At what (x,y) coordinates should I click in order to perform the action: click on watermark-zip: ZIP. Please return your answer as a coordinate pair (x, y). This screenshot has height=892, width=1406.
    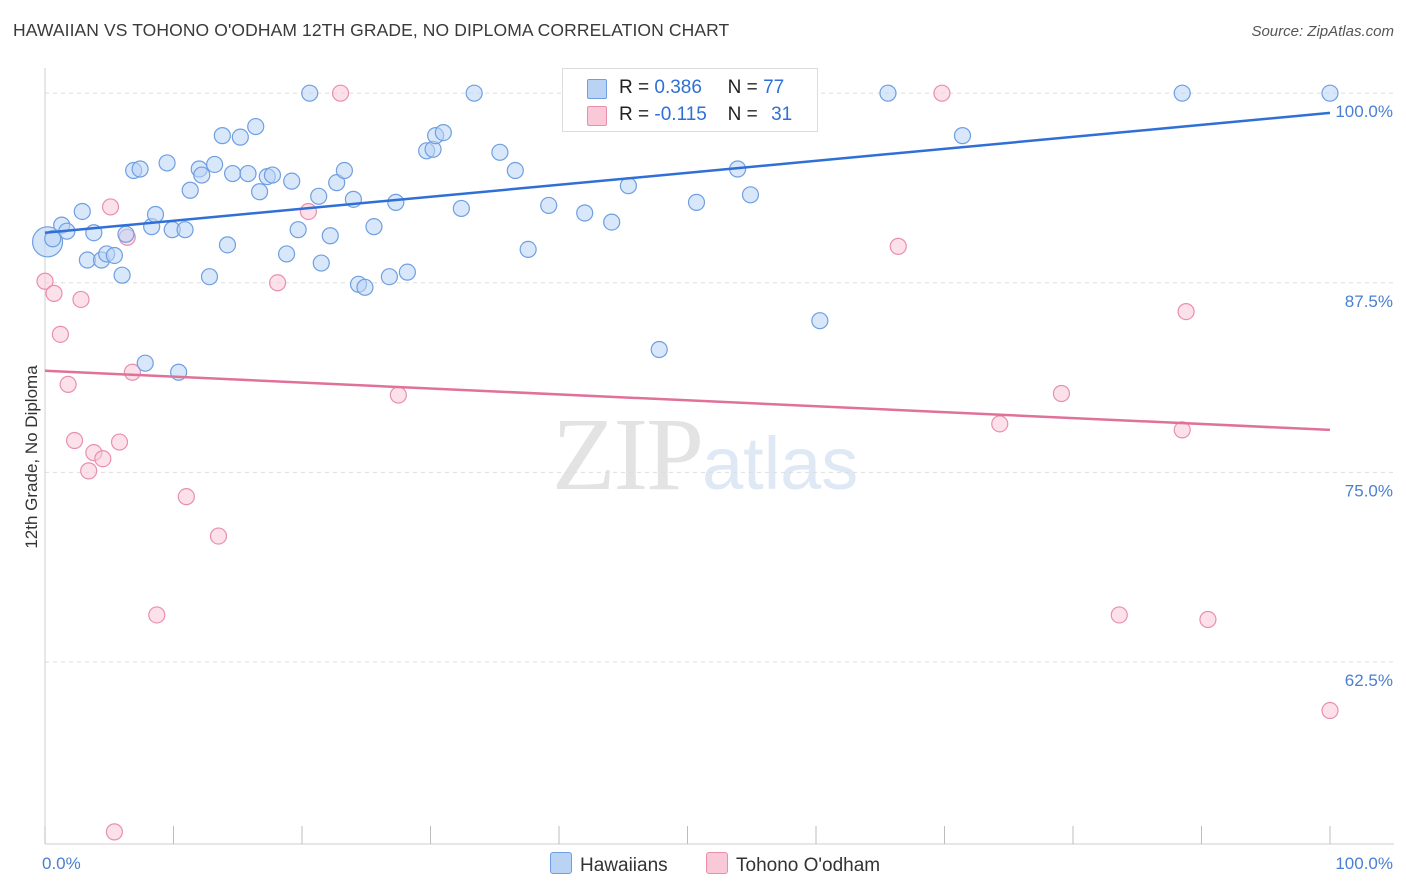
    Looking at the image, I should click on (628, 454).